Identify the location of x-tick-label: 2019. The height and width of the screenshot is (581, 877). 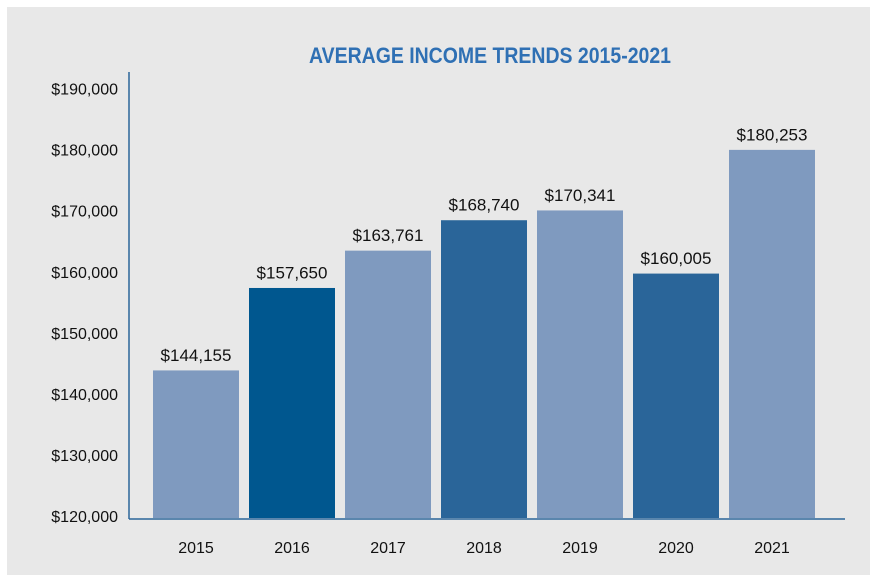
(580, 548).